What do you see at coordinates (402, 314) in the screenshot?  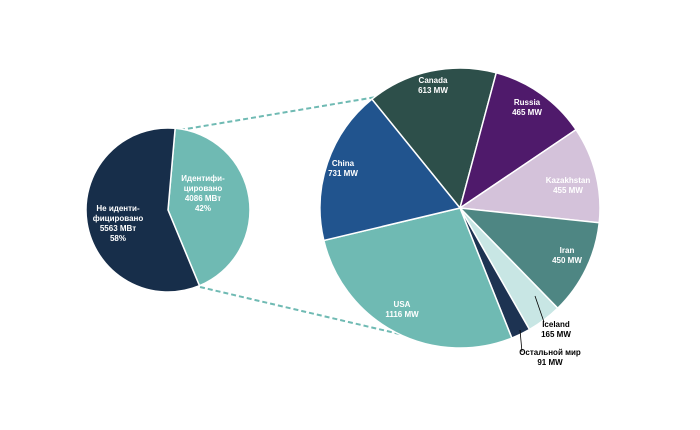 I see `slice-label: 1116 MW` at bounding box center [402, 314].